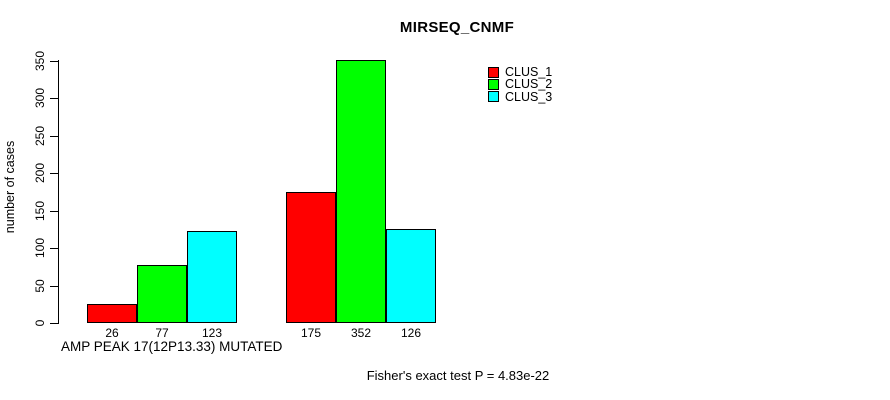 This screenshot has width=890, height=400. I want to click on y-axis-label: number of cases, so click(10, 187).